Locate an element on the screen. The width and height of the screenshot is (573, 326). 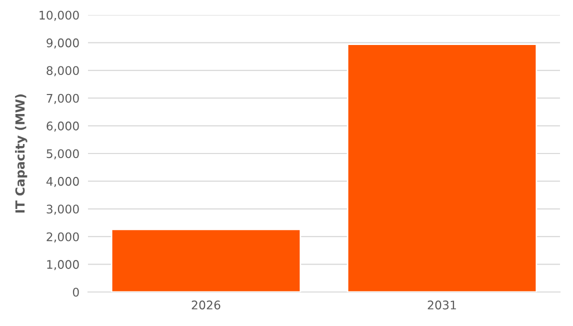
y-tick-label: 3,000 is located at coordinates (62, 209).